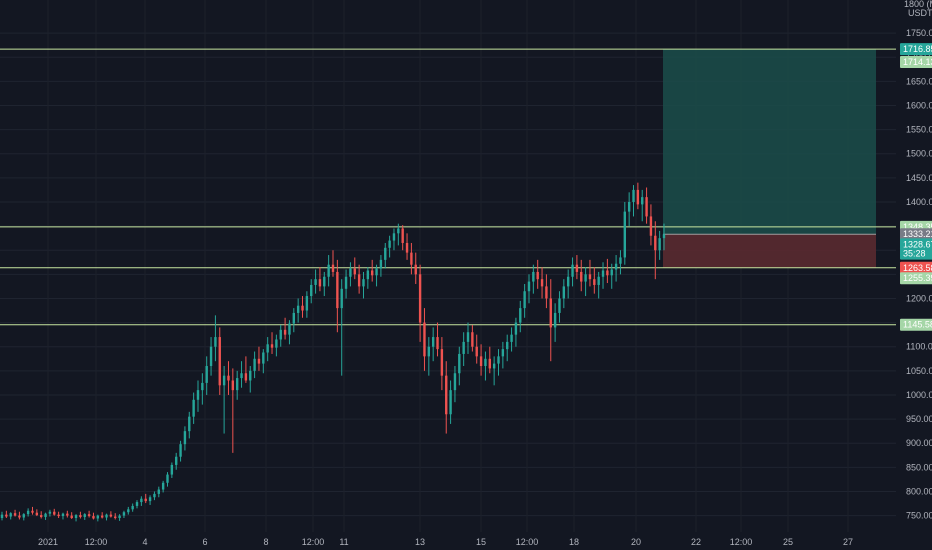 This screenshot has height=550, width=932. Describe the element at coordinates (919, 178) in the screenshot. I see `y-tick-label: 1450.00` at that location.